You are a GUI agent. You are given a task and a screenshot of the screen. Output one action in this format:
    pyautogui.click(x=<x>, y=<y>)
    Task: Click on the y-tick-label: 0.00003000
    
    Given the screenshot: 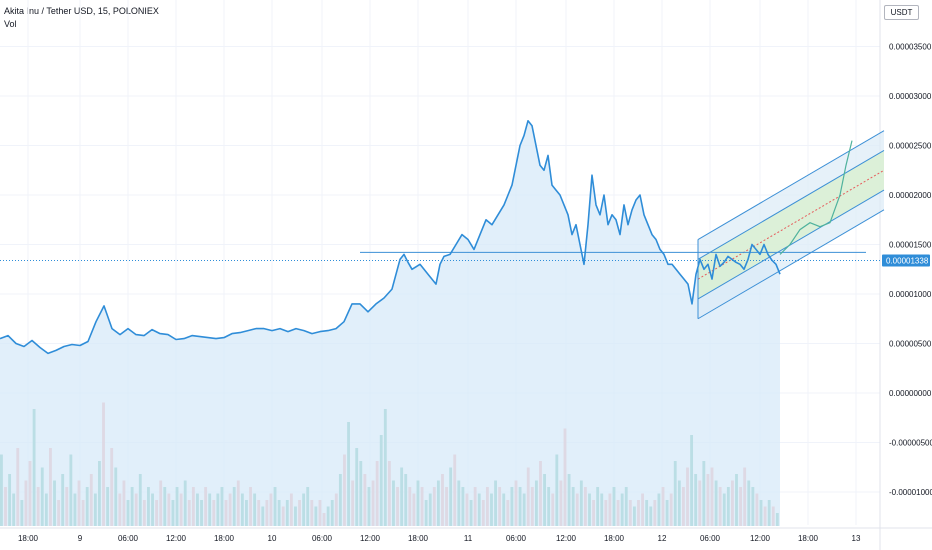 What is the action you would take?
    pyautogui.click(x=910, y=96)
    